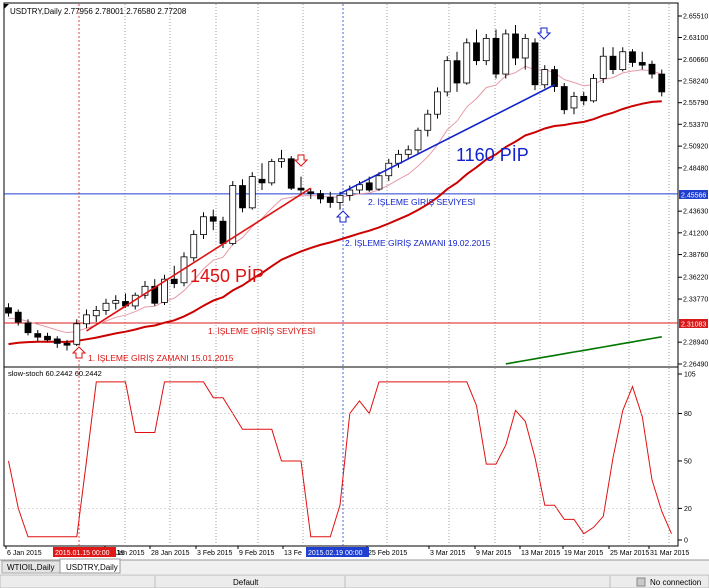 The image size is (709, 588). Describe the element at coordinates (695, 300) in the screenshot. I see `price-label: 2.33770` at that location.